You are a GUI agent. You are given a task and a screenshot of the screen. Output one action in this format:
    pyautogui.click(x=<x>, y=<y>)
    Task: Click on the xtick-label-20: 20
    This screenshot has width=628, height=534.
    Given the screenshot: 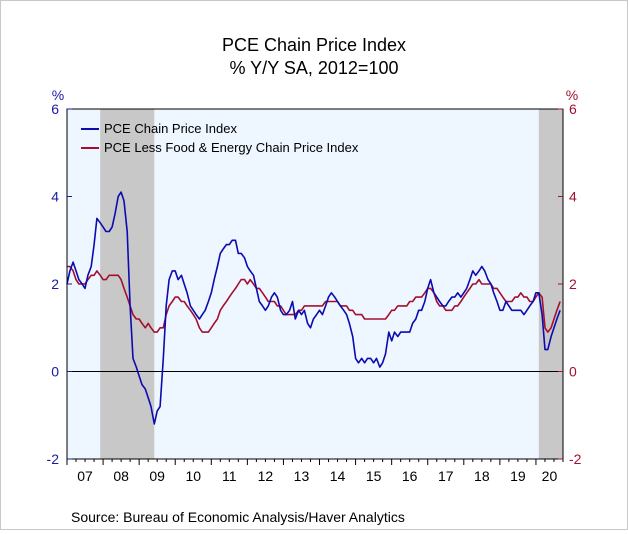 What is the action you would take?
    pyautogui.click(x=550, y=476)
    